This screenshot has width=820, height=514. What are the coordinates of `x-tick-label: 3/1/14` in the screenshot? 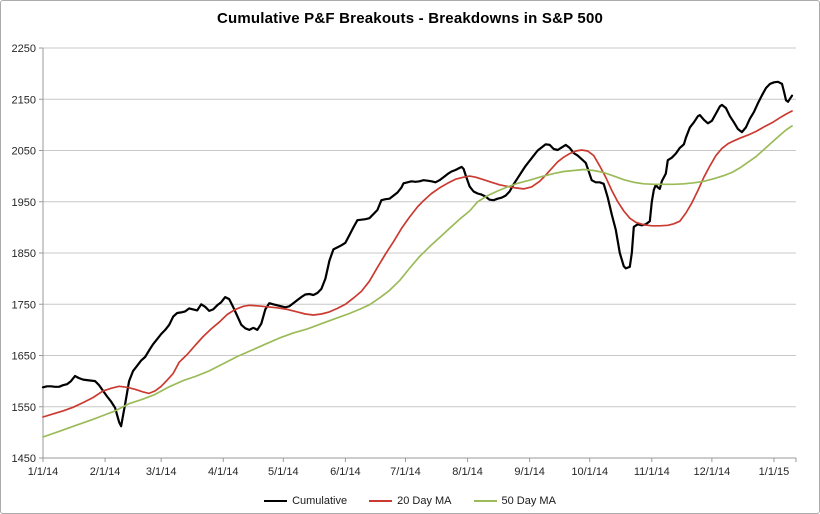 It's located at (161, 472).